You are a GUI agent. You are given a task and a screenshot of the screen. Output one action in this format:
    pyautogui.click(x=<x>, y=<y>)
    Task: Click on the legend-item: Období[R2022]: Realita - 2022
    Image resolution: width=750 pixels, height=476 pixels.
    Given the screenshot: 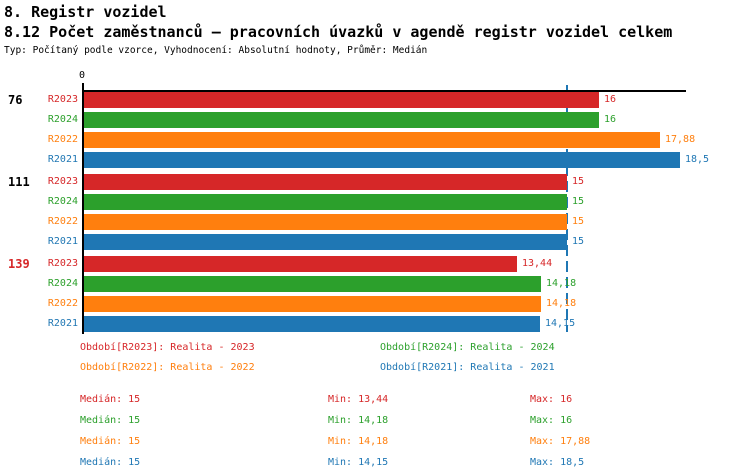 What is the action you would take?
    pyautogui.click(x=167, y=367)
    